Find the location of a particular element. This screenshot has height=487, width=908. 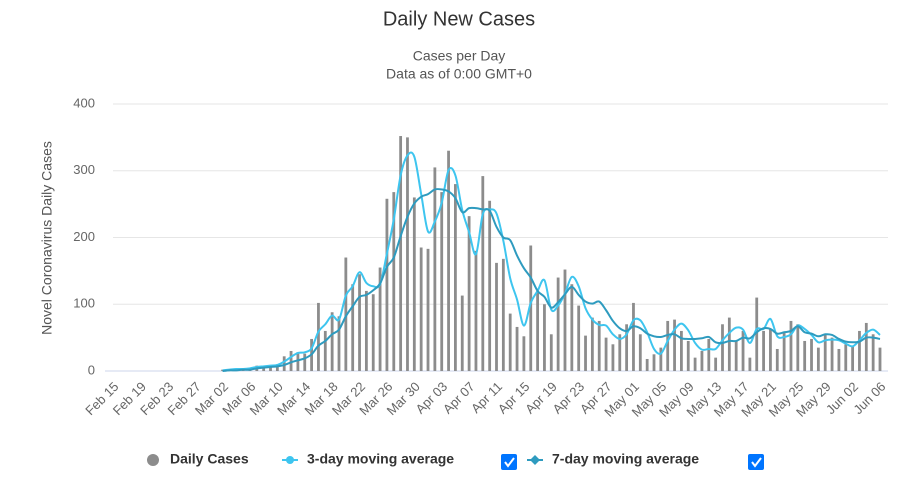

y-axis-label: Novel Coronavirus Daily Cases is located at coordinates (47, 238).